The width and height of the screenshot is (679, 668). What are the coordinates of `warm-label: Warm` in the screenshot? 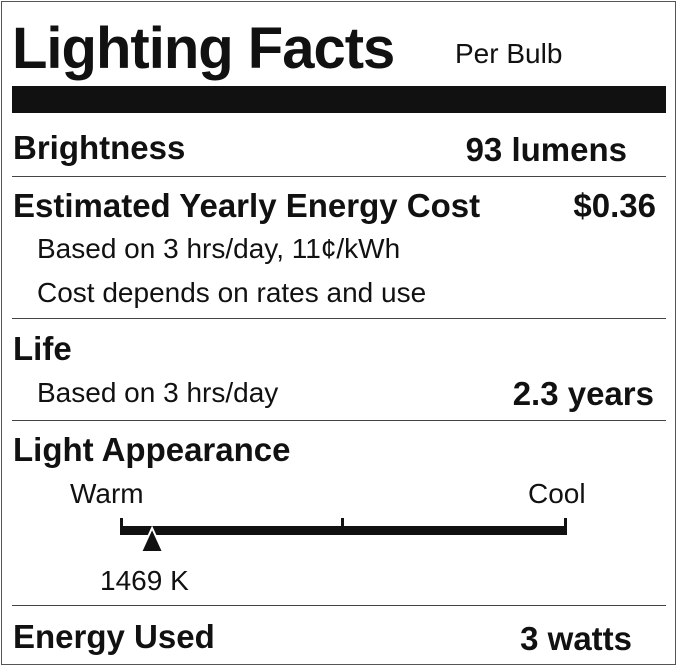 It's located at (107, 493).